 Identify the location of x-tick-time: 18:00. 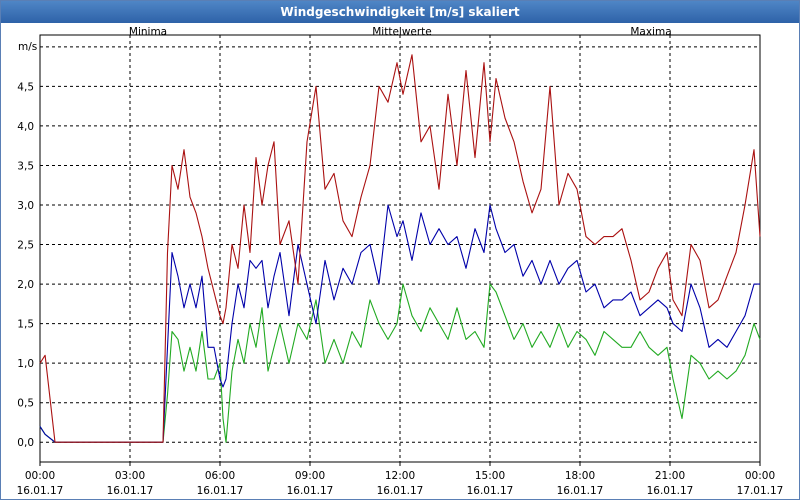
(580, 476).